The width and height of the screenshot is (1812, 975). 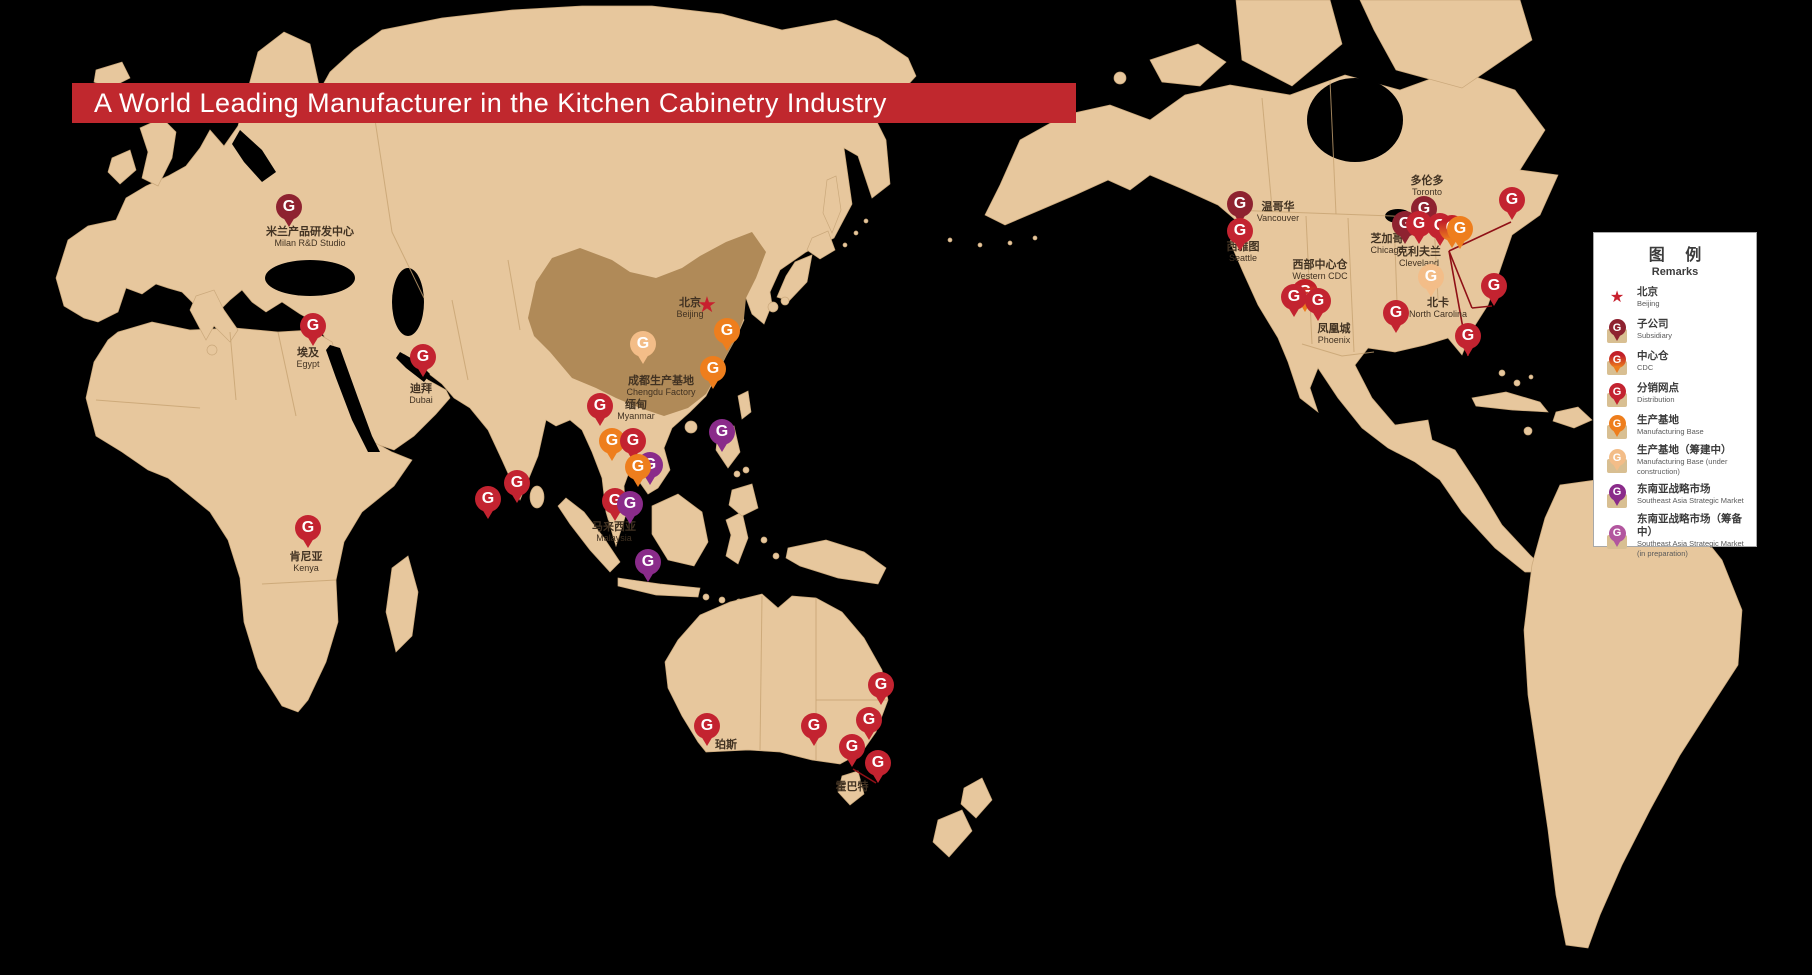 What do you see at coordinates (821, 245) in the screenshot?
I see `landmass-hokkaido` at bounding box center [821, 245].